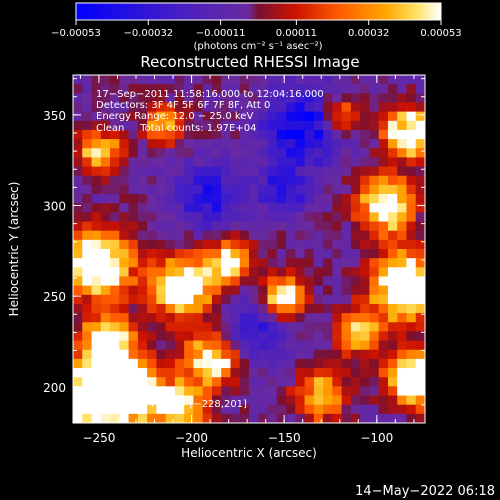  What do you see at coordinates (183, 105) in the screenshot?
I see `annotation-detectors: Detectors: 3F 4F 5F 6F 7F 8F, Att 0` at bounding box center [183, 105].